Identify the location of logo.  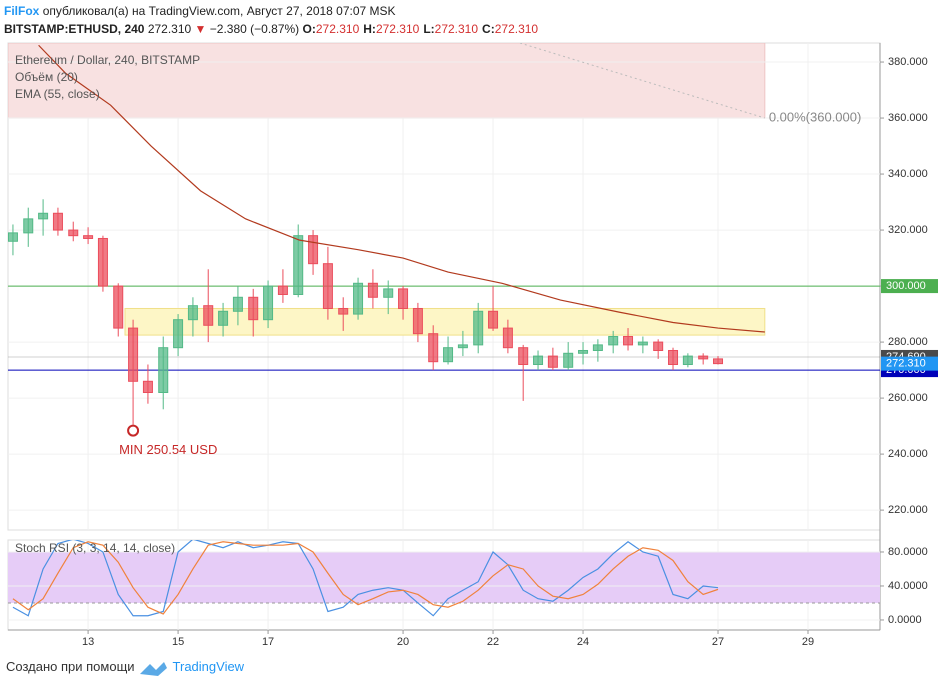
(153, 669).